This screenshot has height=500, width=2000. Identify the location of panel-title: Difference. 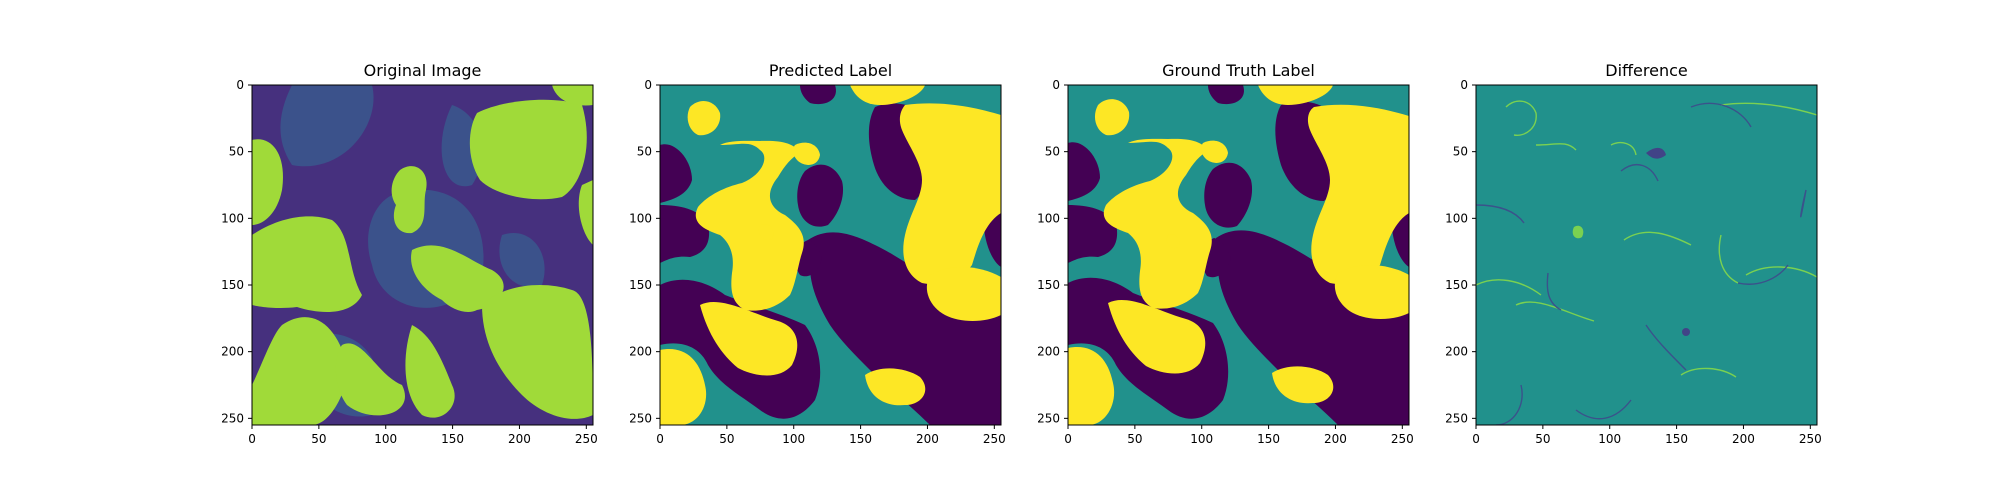
(1646, 70).